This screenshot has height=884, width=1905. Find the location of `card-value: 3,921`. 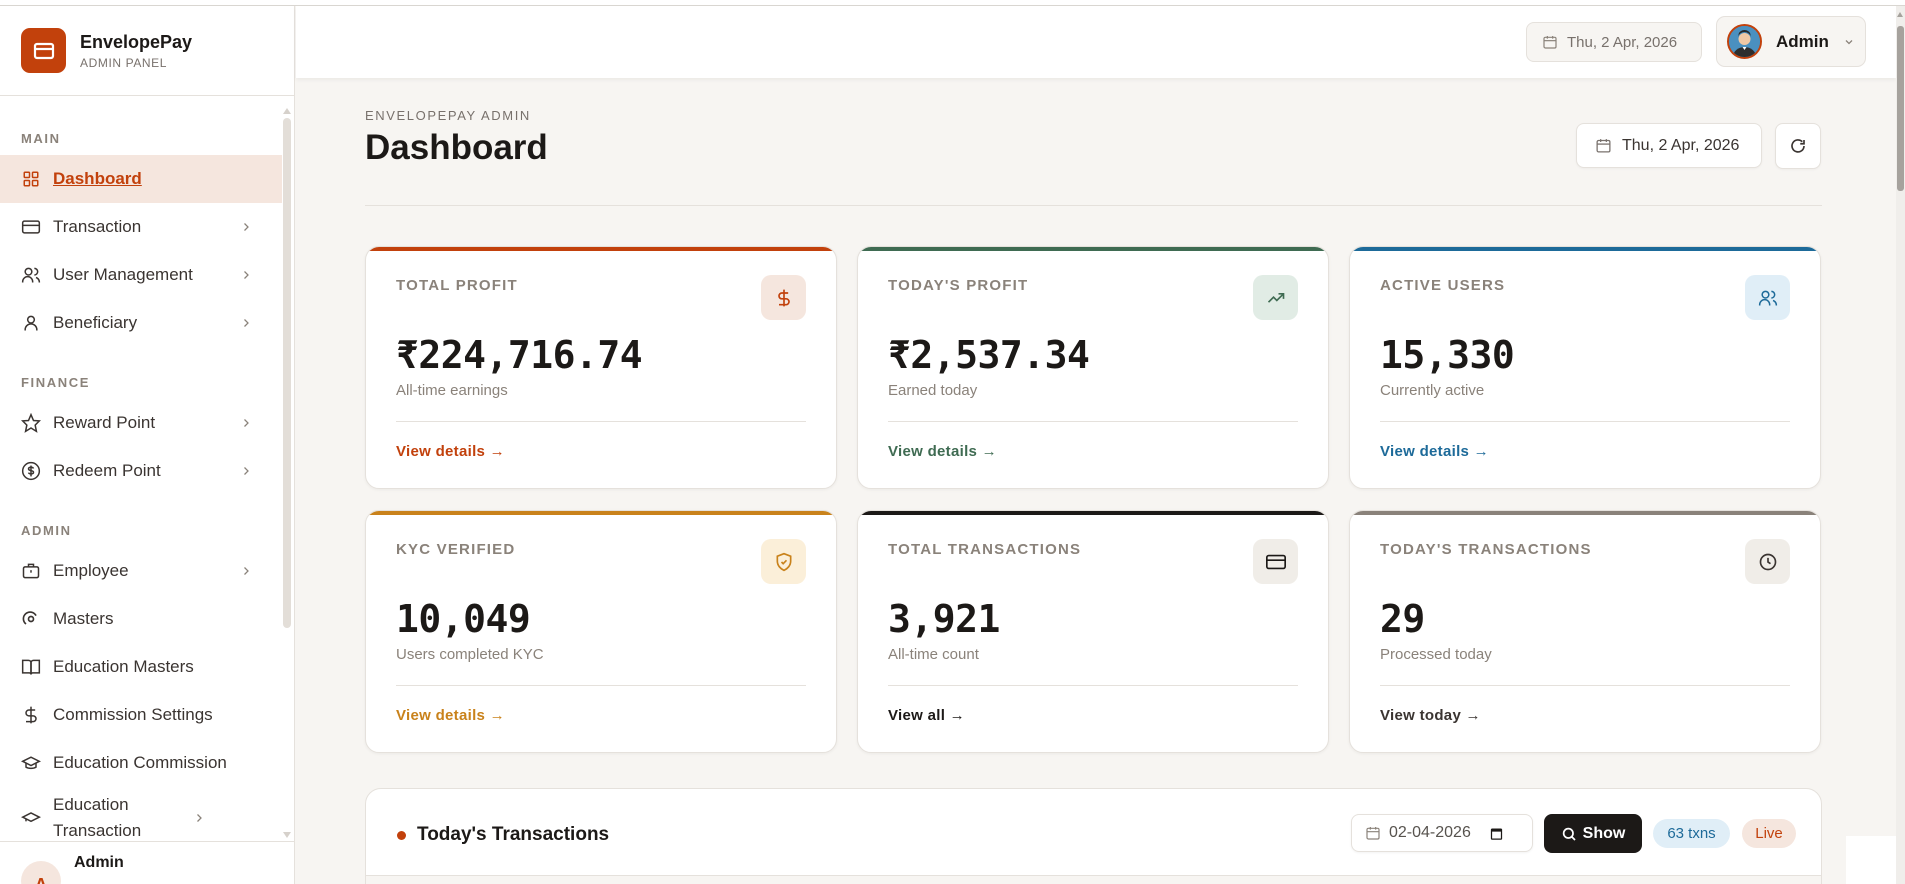

card-value: 3,921 is located at coordinates (944, 619).